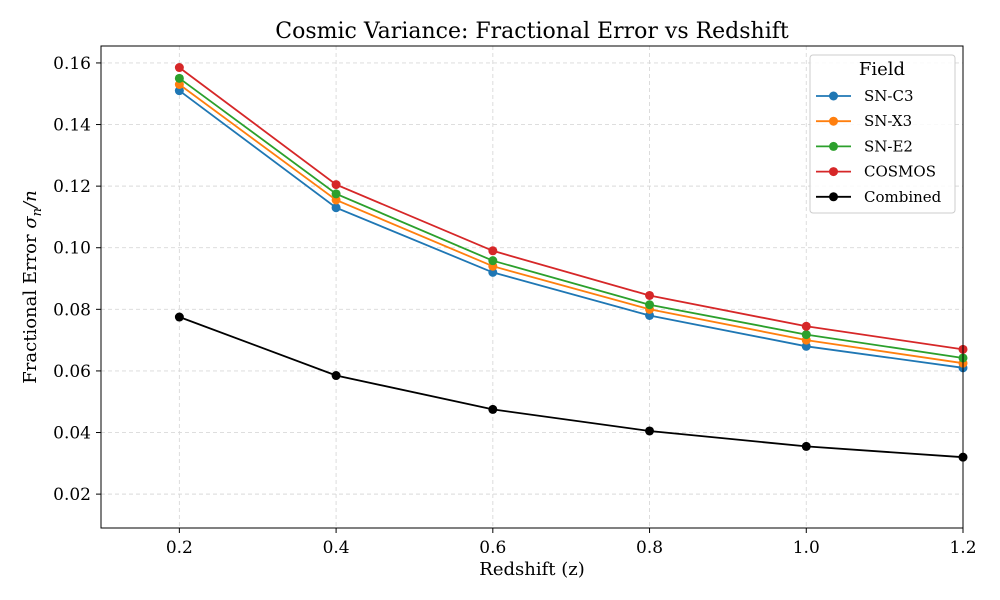  I want to click on legend-item-sn-c3: SN-C3, so click(865, 96).